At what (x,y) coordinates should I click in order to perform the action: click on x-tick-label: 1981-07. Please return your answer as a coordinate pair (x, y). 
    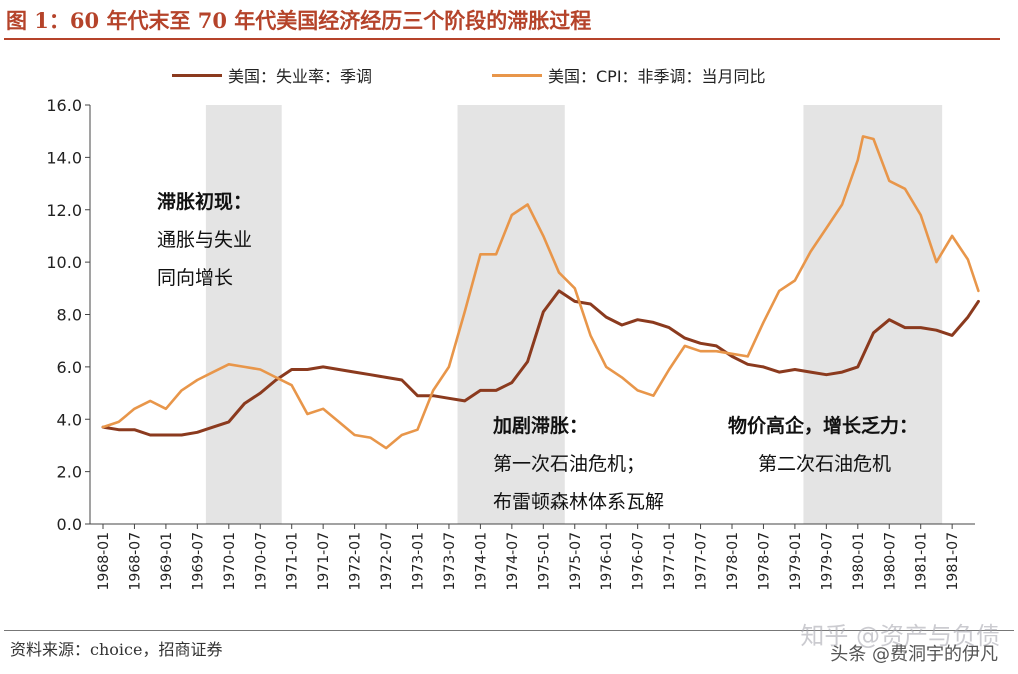
    Looking at the image, I should click on (953, 561).